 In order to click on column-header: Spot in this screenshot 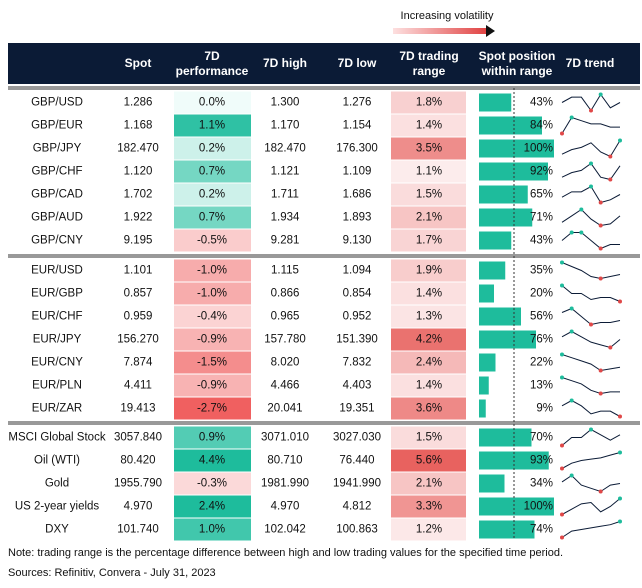, I will do `click(138, 63)`.